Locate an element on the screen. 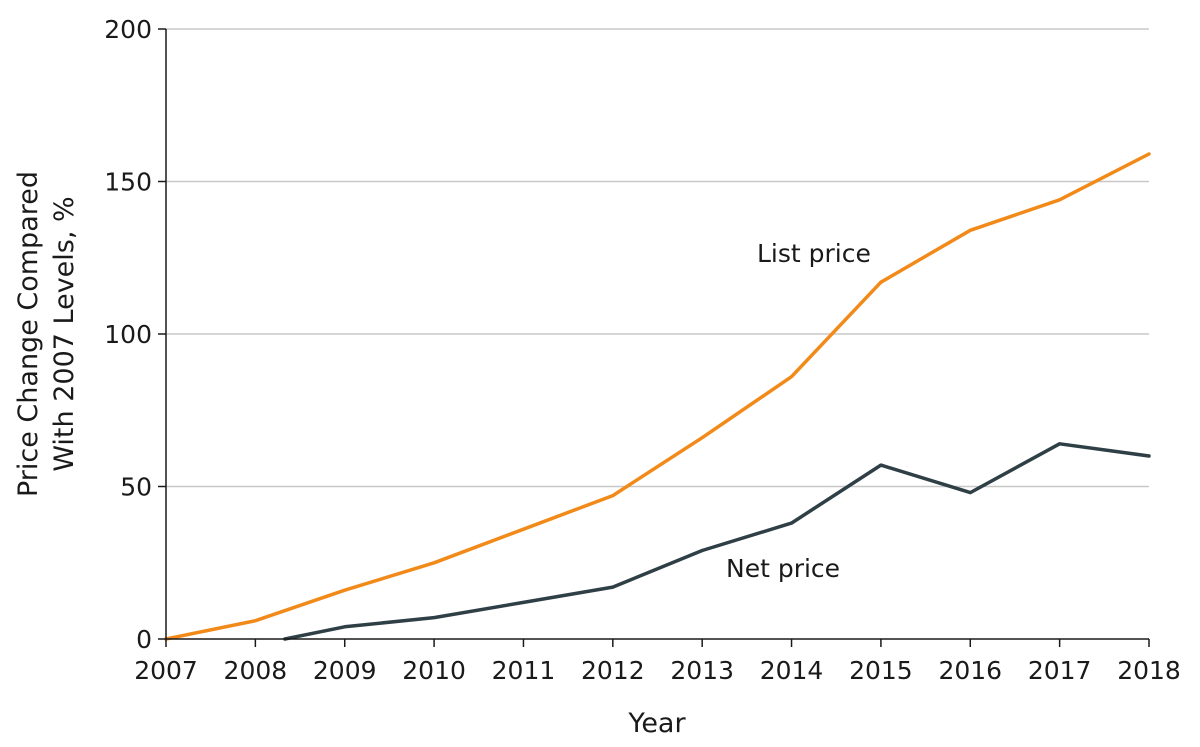 This screenshot has height=747, width=1200. x-tick-label: 2008 is located at coordinates (256, 670).